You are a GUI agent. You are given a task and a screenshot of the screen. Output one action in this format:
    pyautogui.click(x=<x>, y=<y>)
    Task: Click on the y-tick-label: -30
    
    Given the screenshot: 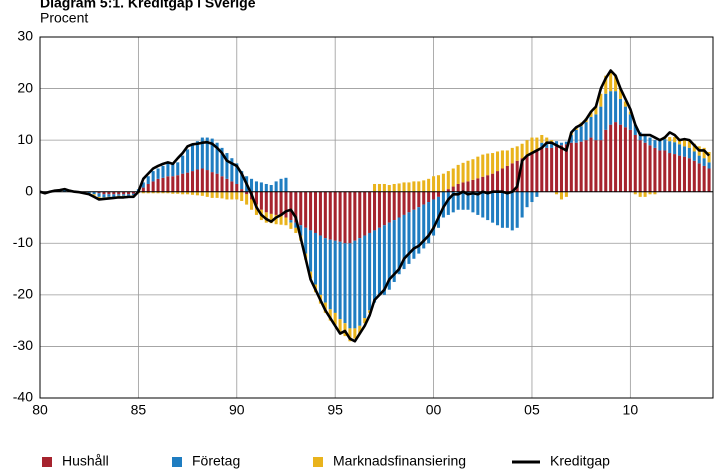 What is the action you would take?
    pyautogui.click(x=23, y=345)
    